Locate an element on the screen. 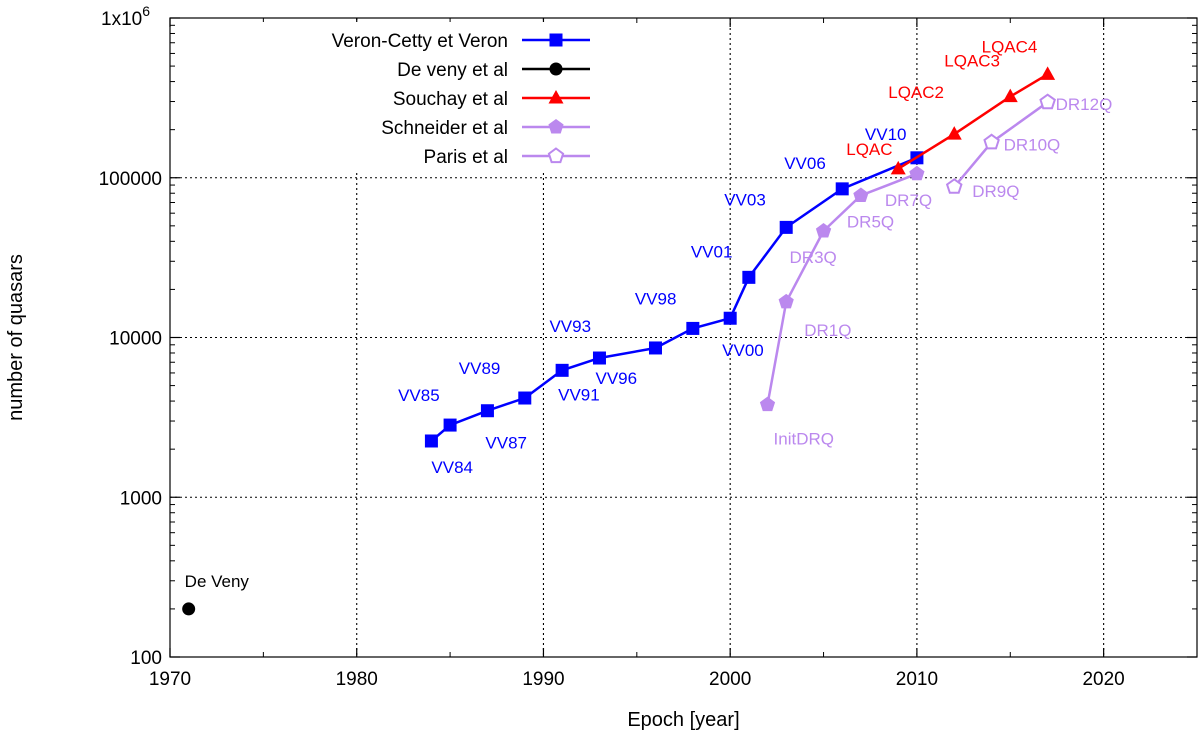  legend-entry: Schneider et al is located at coordinates (485, 128).